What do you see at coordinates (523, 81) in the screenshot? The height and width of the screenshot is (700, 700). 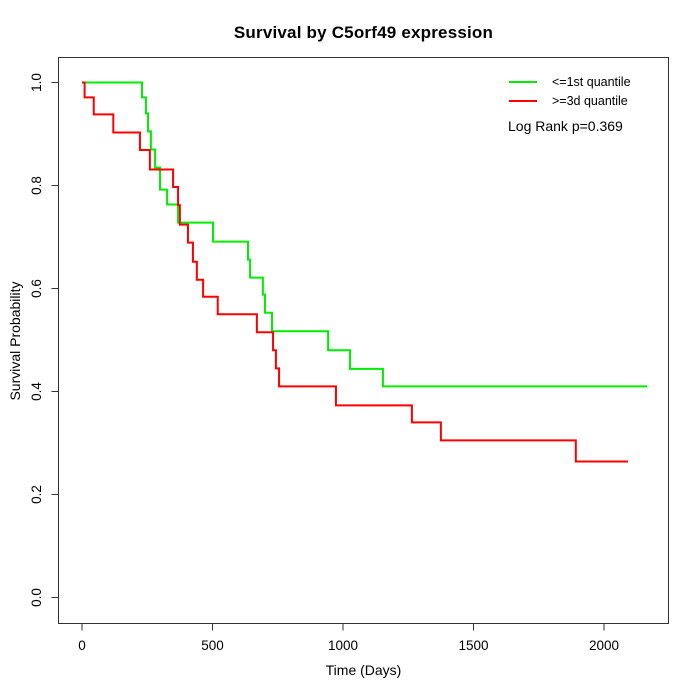 I see `legend-line-green` at bounding box center [523, 81].